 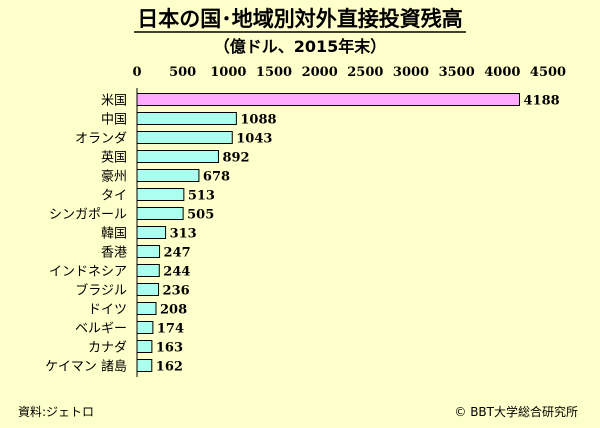 What do you see at coordinates (216, 177) in the screenshot?
I see `value-label: 678` at bounding box center [216, 177].